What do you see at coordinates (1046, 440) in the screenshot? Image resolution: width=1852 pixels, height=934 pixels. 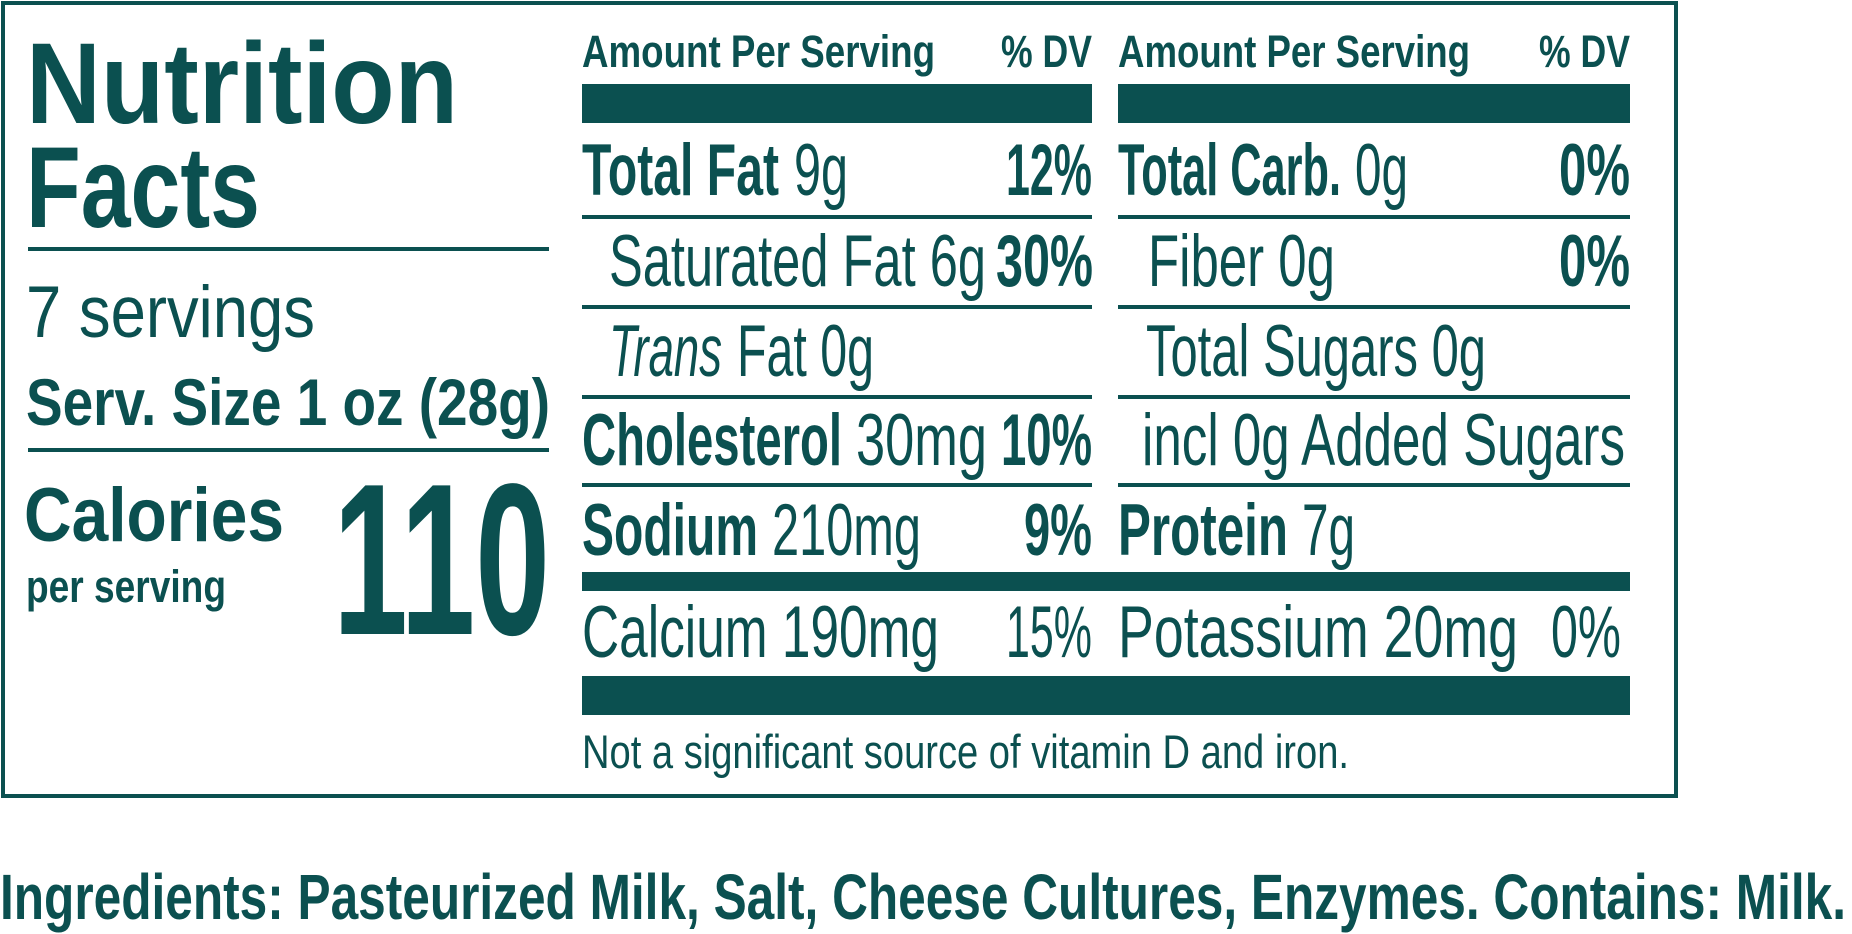 I see `daily-value: 10%` at bounding box center [1046, 440].